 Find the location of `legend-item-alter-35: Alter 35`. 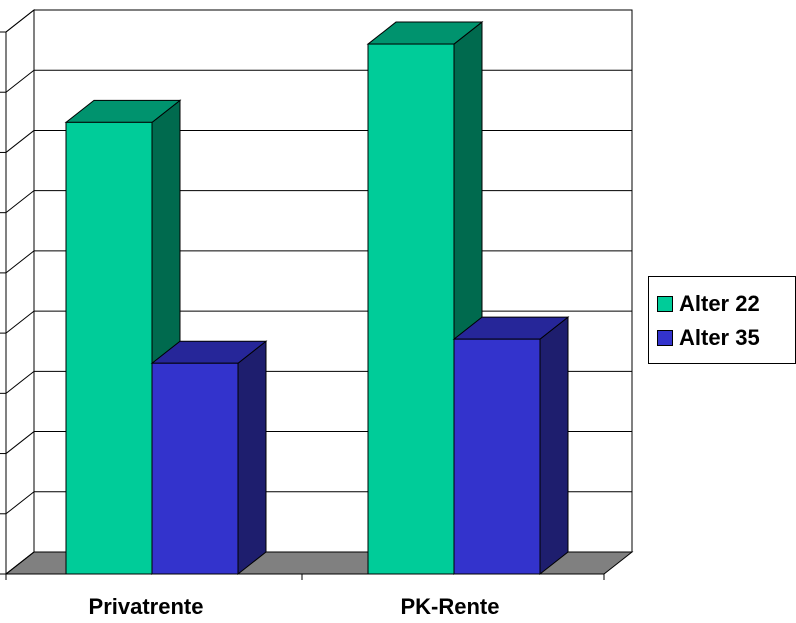

legend-item-alter-35: Alter 35 is located at coordinates (708, 338).